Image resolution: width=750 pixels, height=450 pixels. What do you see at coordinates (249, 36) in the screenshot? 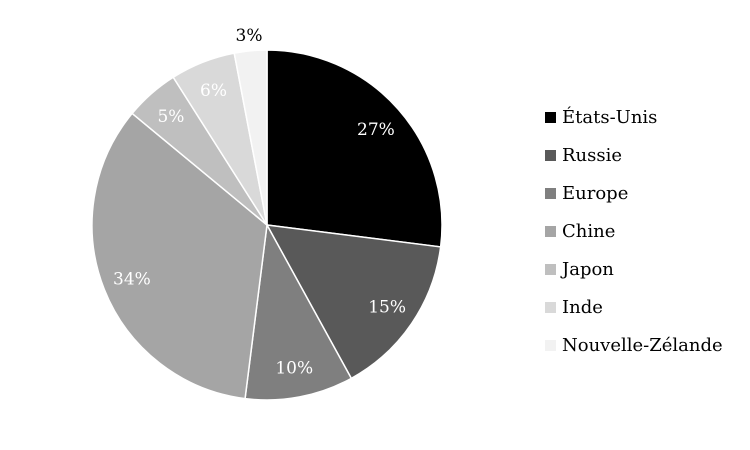
I see `data-label: 3%` at bounding box center [249, 36].